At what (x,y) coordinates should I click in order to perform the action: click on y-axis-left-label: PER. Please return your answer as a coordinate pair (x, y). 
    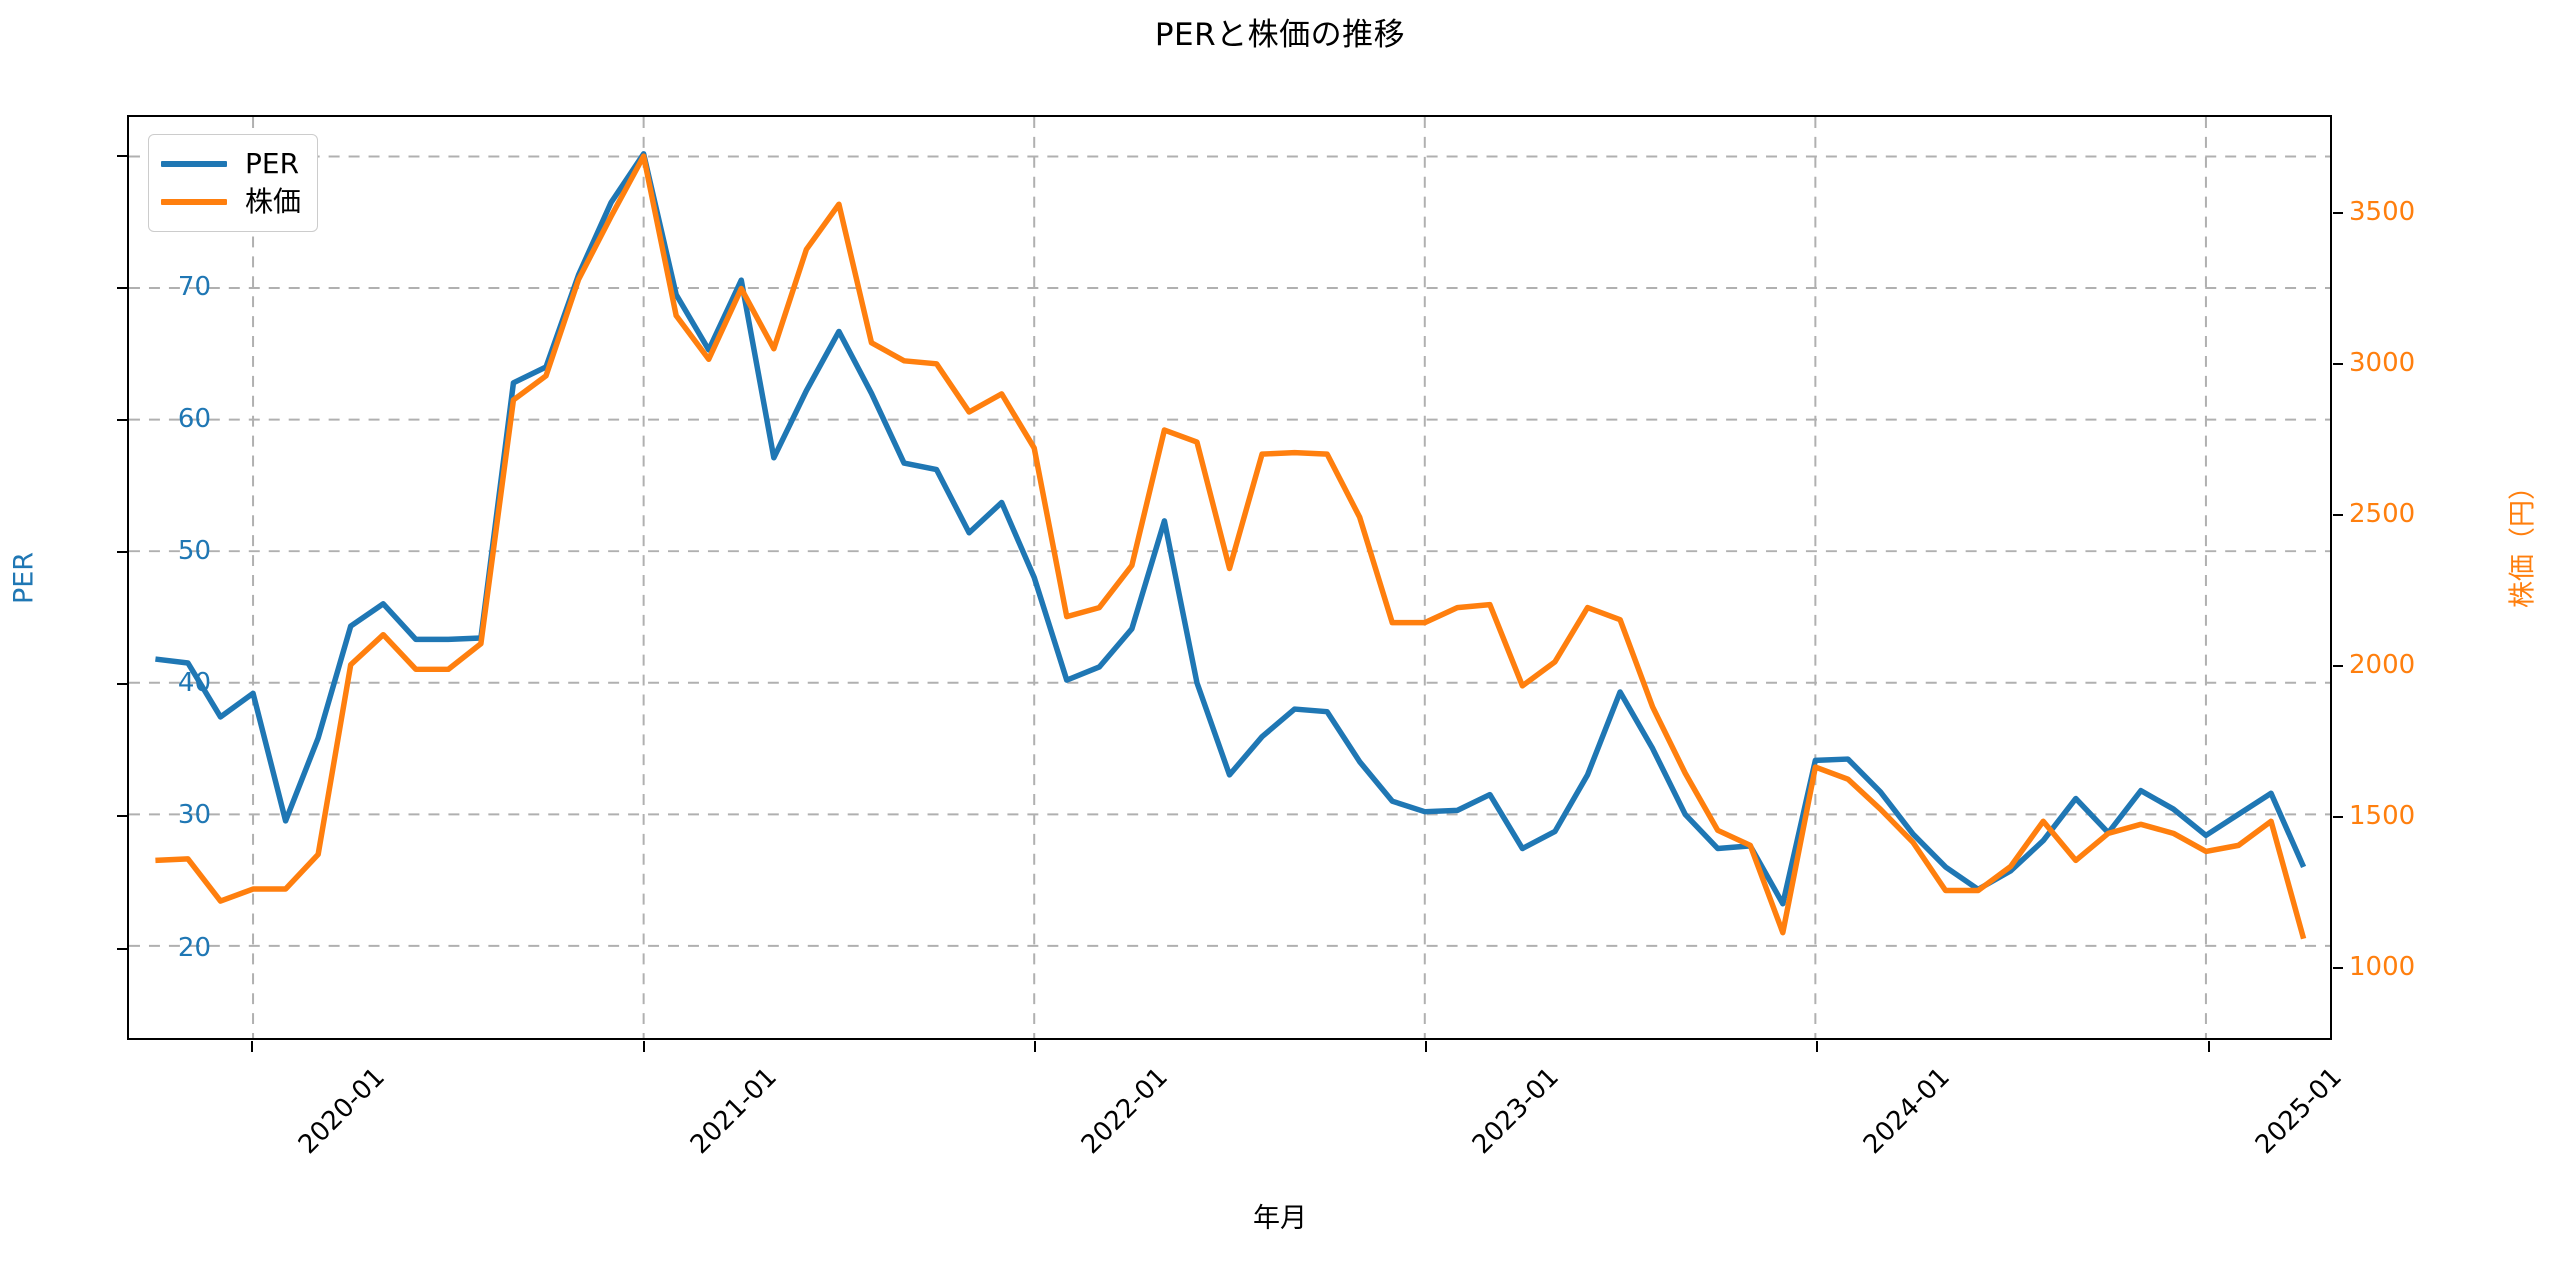
    Looking at the image, I should click on (24, 577).